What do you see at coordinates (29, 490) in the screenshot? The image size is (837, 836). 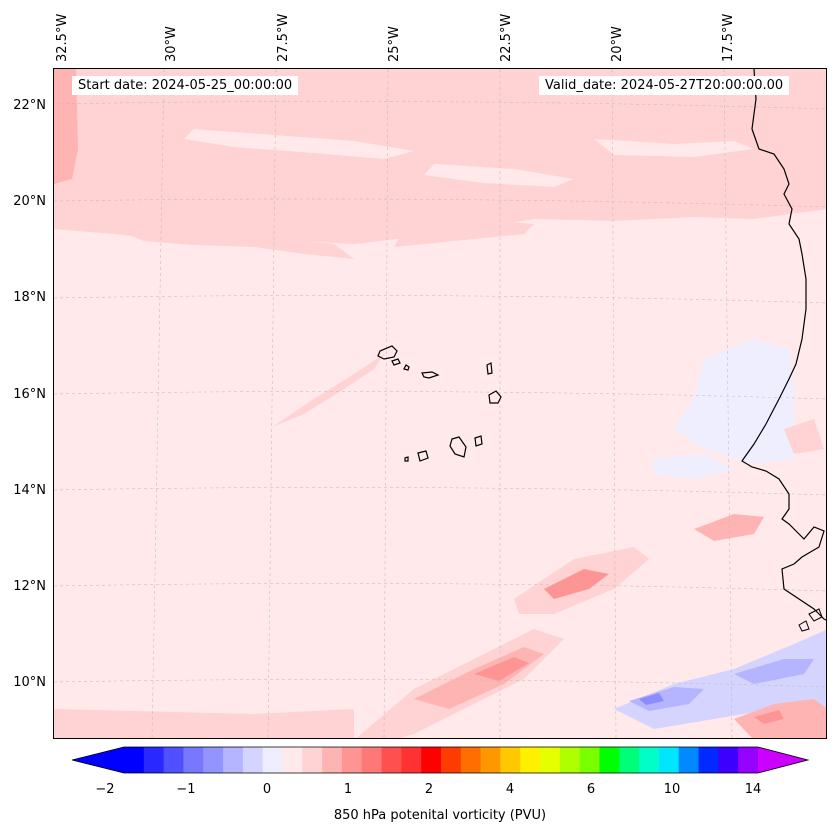 I see `lat-label-14n: 14°N` at bounding box center [29, 490].